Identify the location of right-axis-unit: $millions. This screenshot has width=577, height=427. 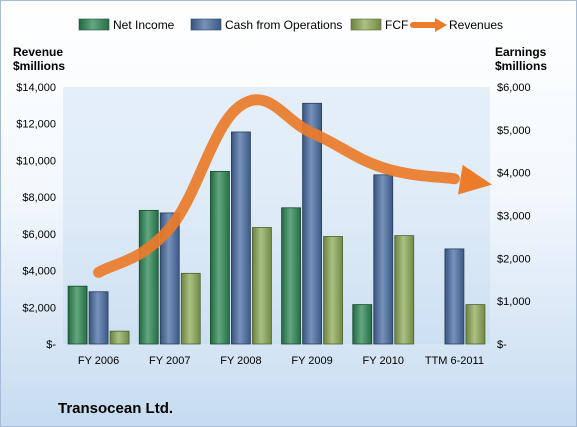
(521, 66).